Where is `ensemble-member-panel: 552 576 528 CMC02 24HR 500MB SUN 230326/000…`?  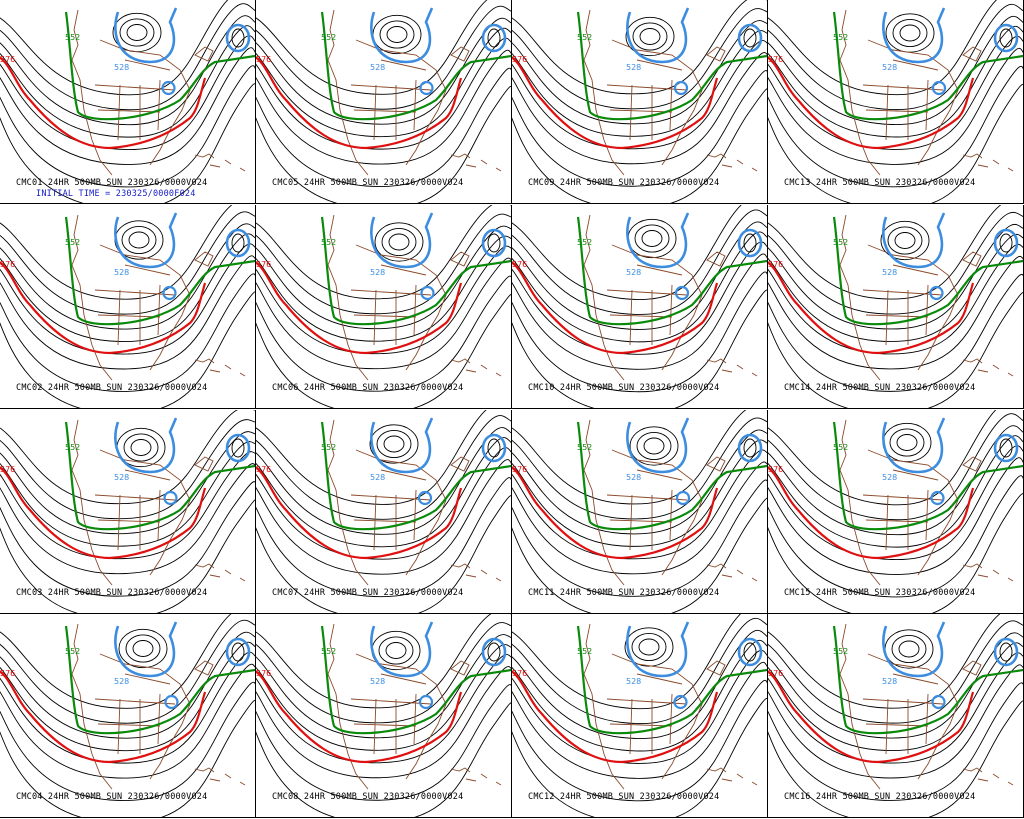 ensemble-member-panel: 552 576 528 CMC02 24HR 500MB SUN 230326/000… is located at coordinates (128, 306).